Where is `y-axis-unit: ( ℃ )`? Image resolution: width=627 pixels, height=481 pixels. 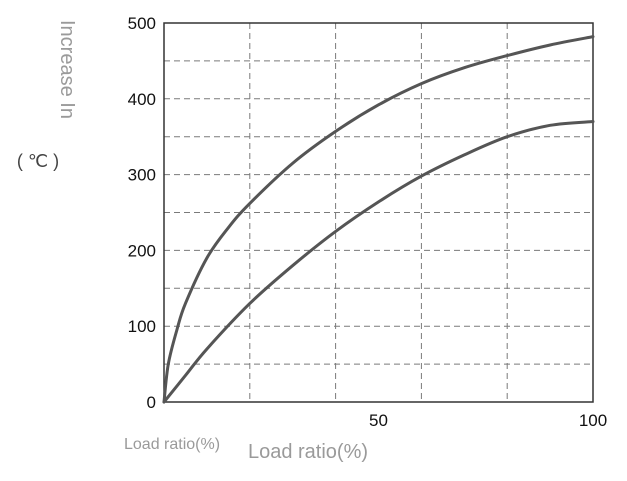
y-axis-unit: ( ℃ ) is located at coordinates (38, 161).